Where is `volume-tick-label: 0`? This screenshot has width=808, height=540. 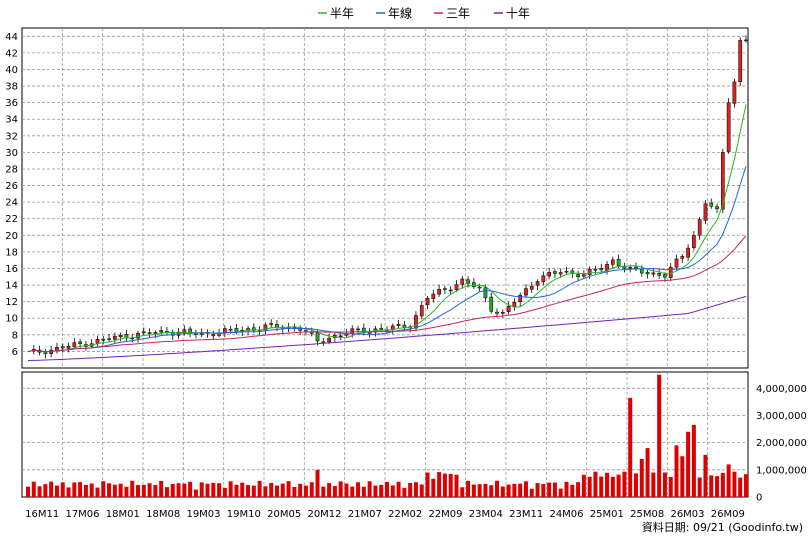 volume-tick-label: 0 is located at coordinates (759, 498).